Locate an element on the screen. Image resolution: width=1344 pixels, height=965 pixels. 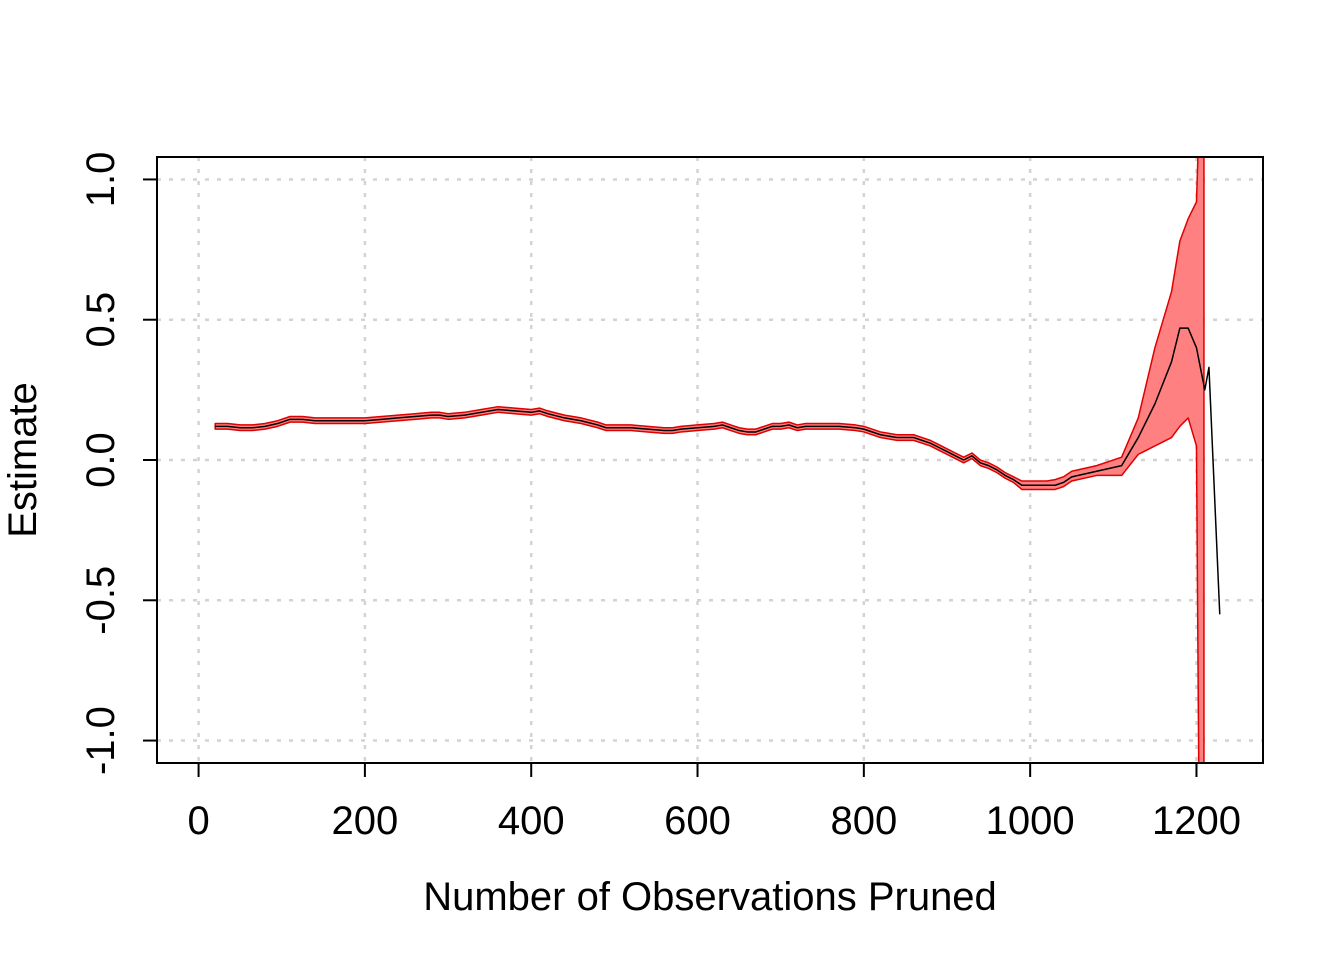
y-tick-label-3: 0.5 is located at coordinates (101, 320).